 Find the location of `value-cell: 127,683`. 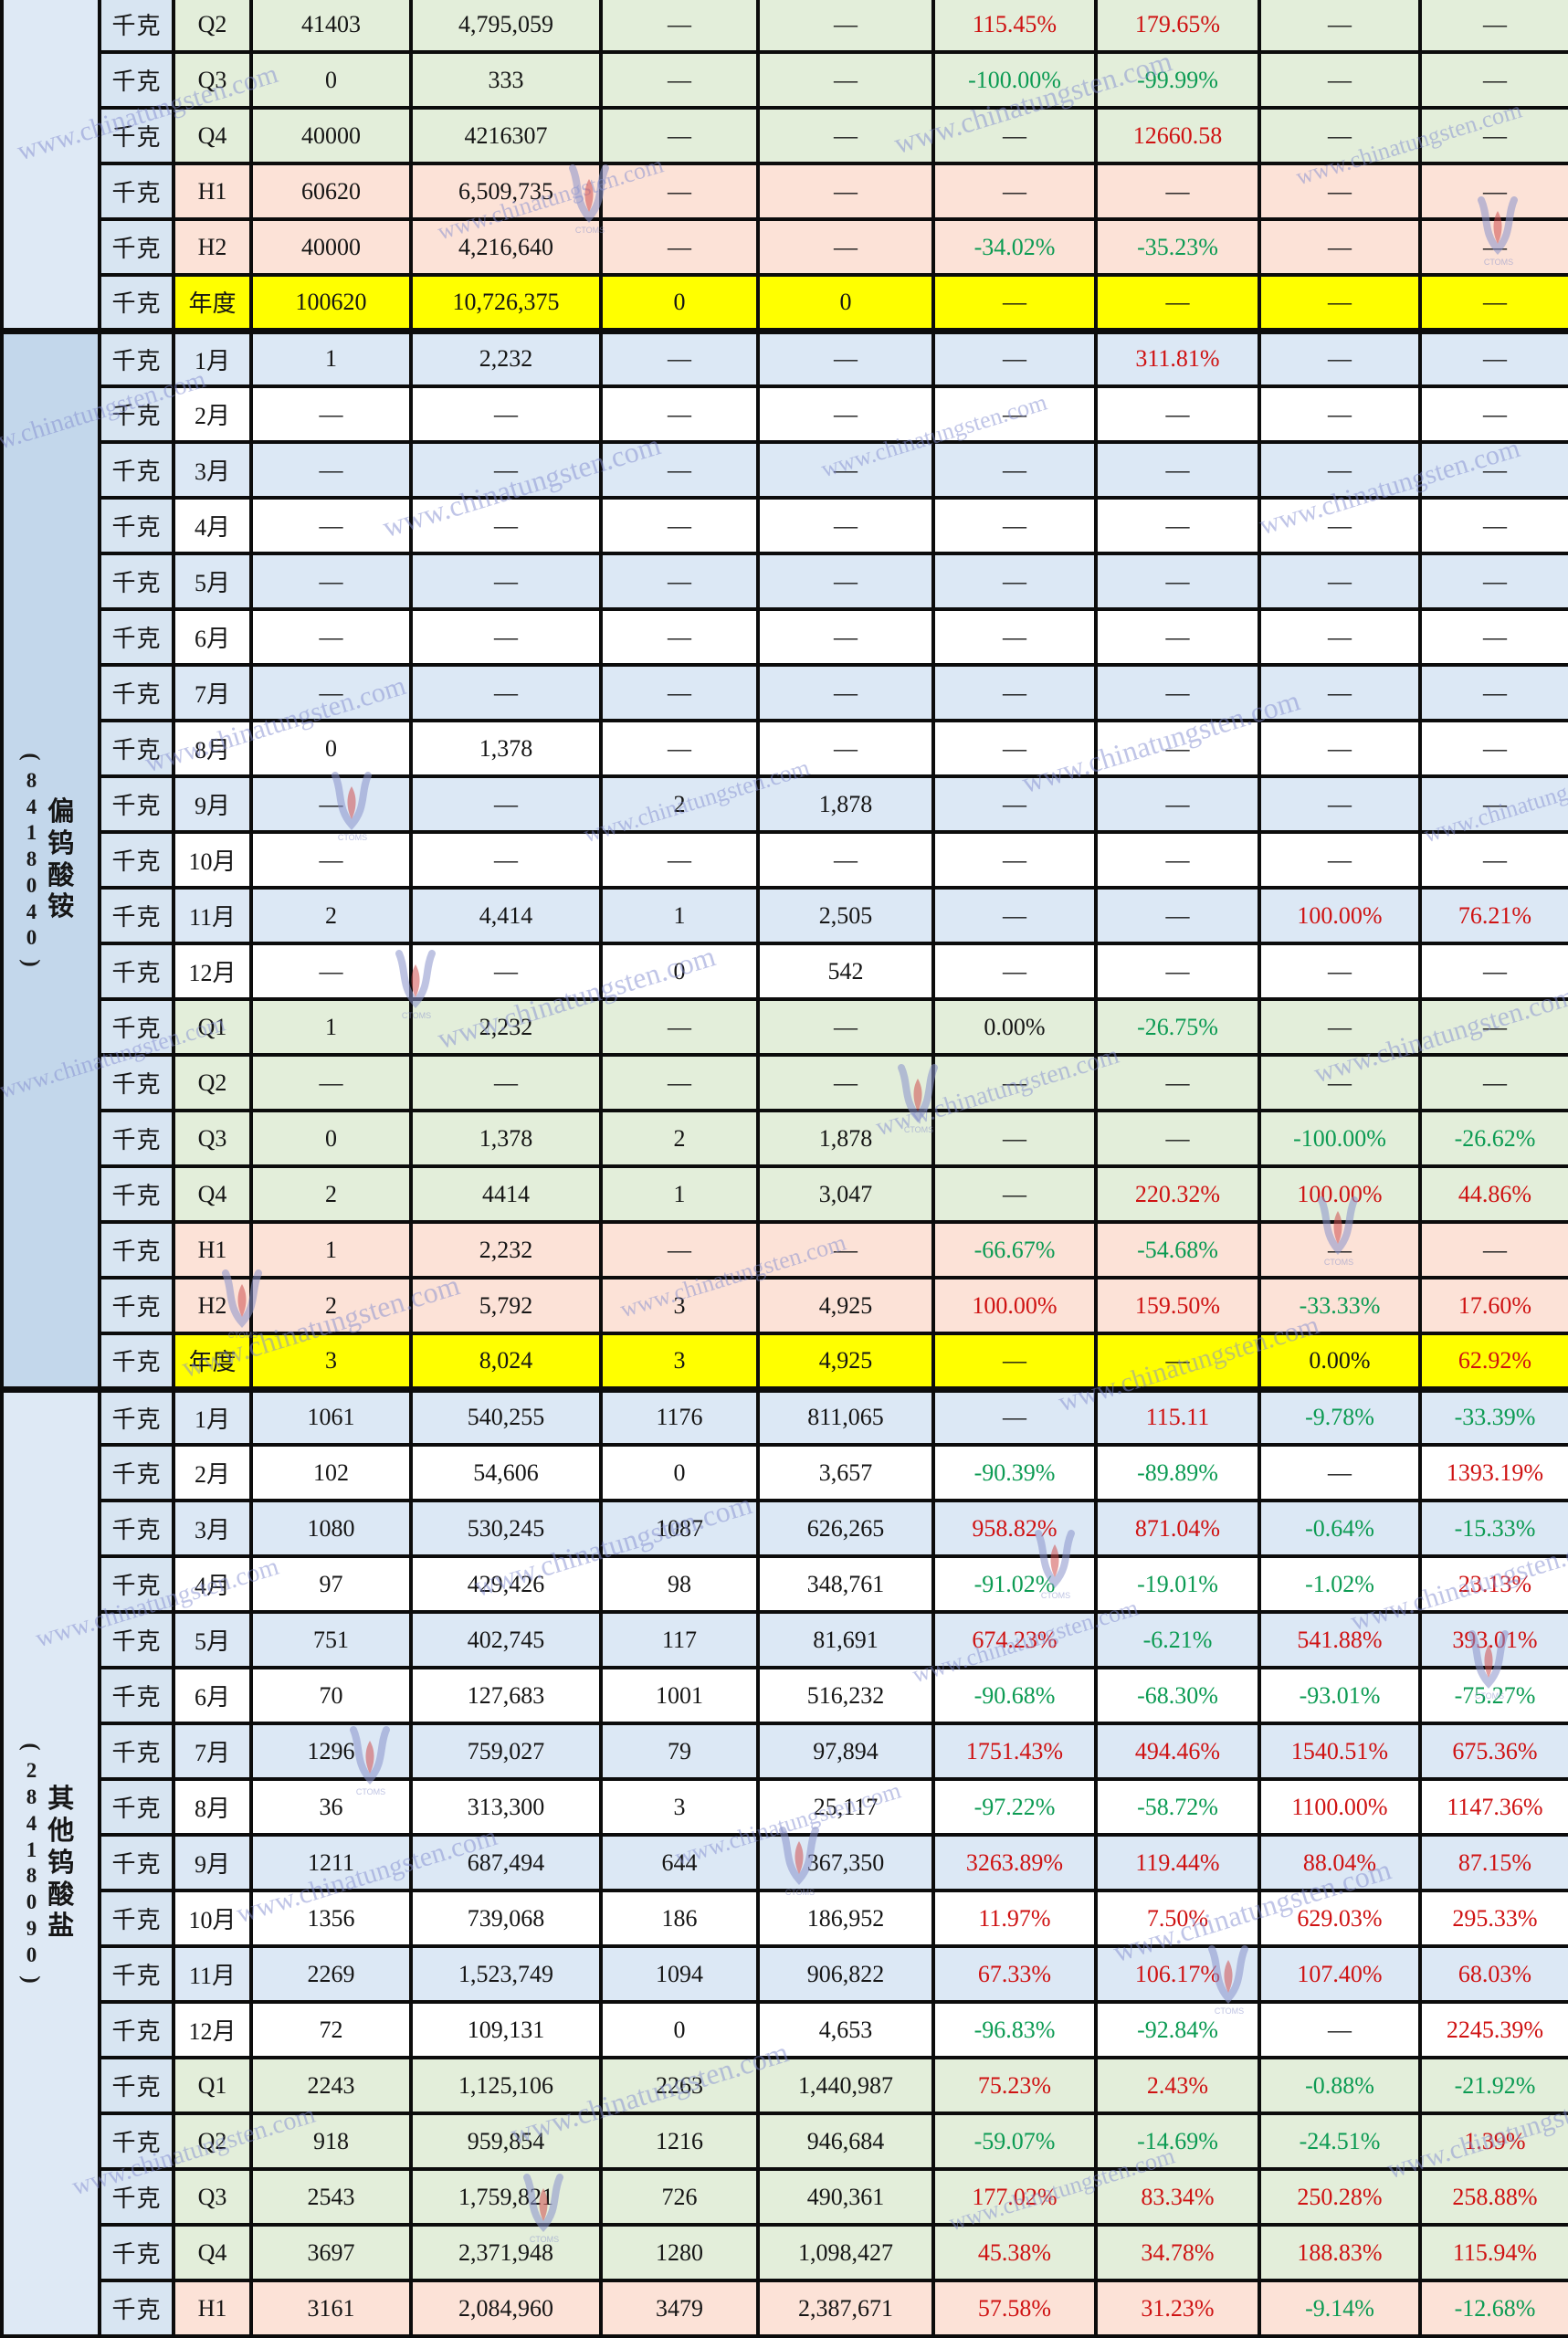

value-cell: 127,683 is located at coordinates (506, 1696).